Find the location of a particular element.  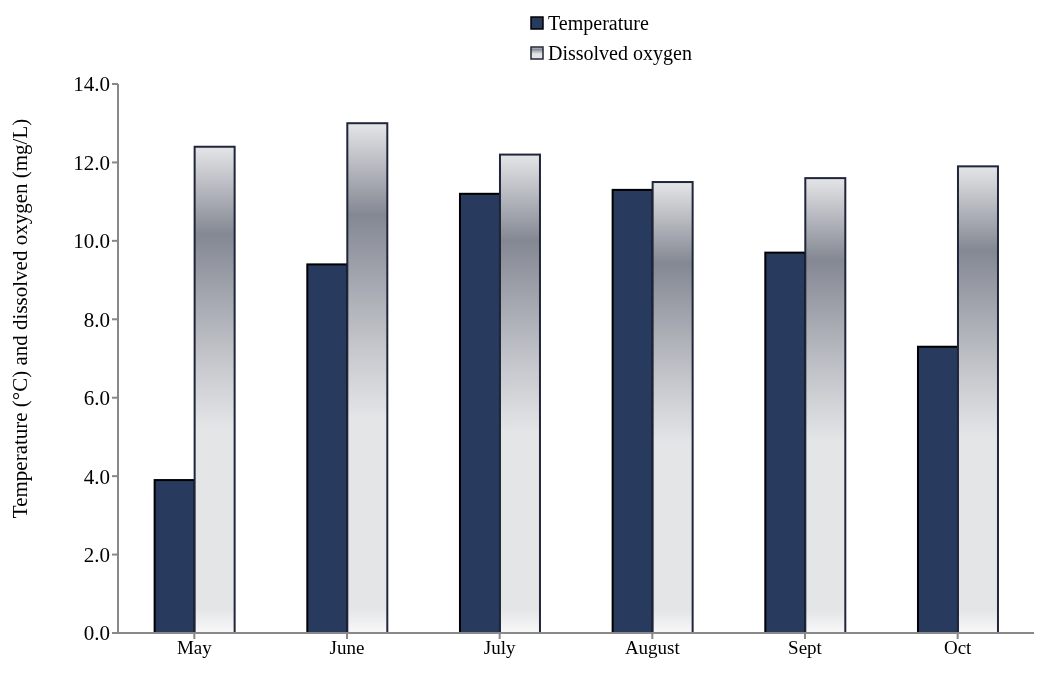

legend-label: Dissolved oxygen is located at coordinates (620, 54).